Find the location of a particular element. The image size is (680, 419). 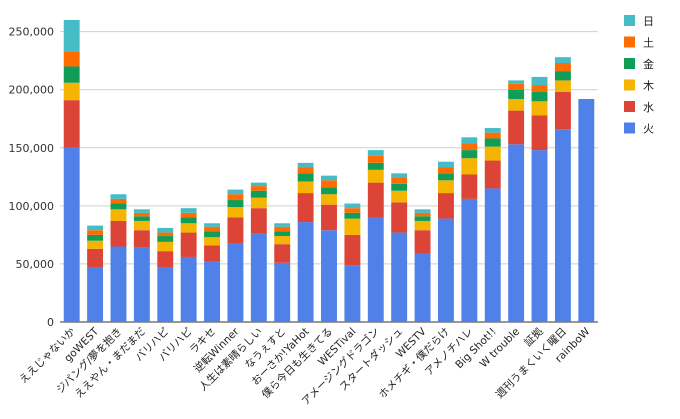

y-tick-label: 200,000 is located at coordinates (32, 90).